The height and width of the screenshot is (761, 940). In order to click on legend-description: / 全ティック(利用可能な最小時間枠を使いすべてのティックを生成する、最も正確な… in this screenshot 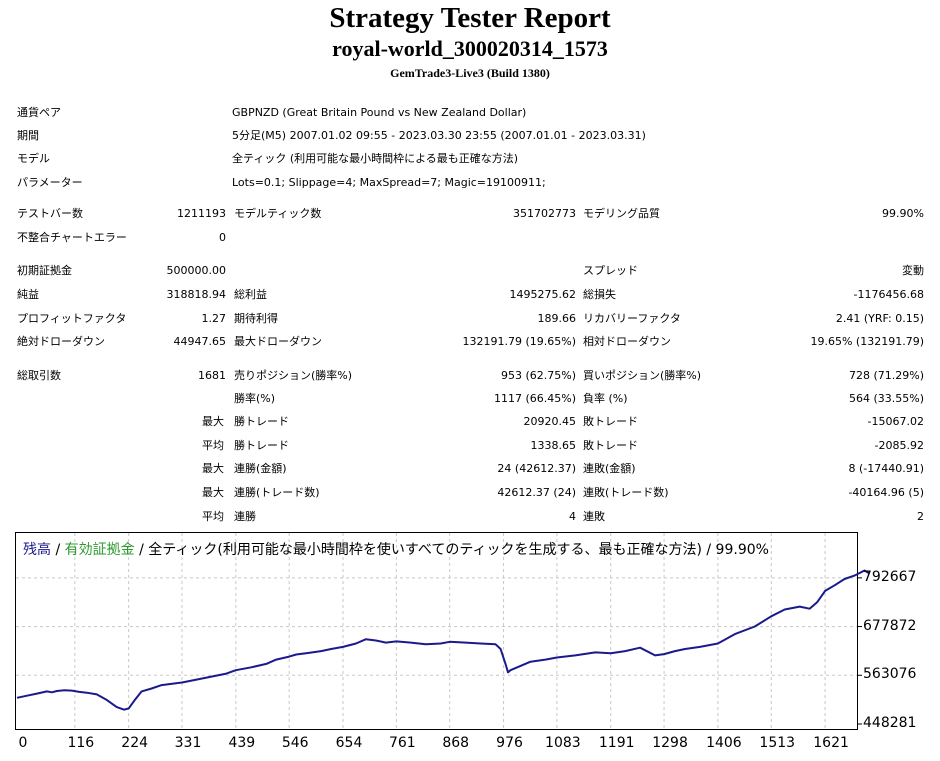, I will do `click(451, 550)`.